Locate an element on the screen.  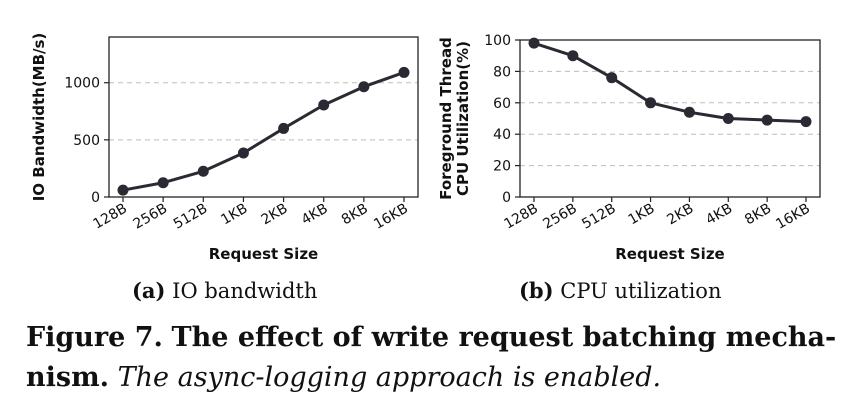
y-tick-label: 1000 is located at coordinates (82, 84).